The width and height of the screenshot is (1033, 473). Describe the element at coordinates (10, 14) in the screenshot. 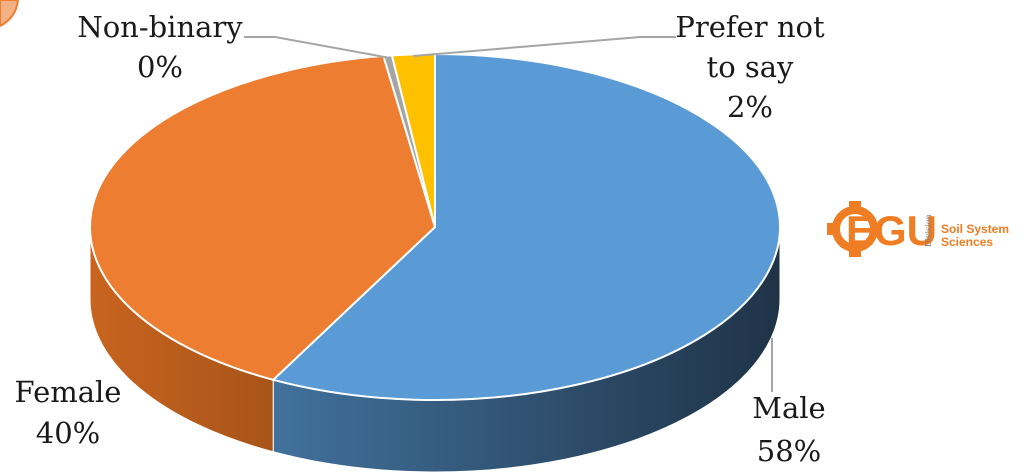

I see `corner-ring-fragment` at that location.